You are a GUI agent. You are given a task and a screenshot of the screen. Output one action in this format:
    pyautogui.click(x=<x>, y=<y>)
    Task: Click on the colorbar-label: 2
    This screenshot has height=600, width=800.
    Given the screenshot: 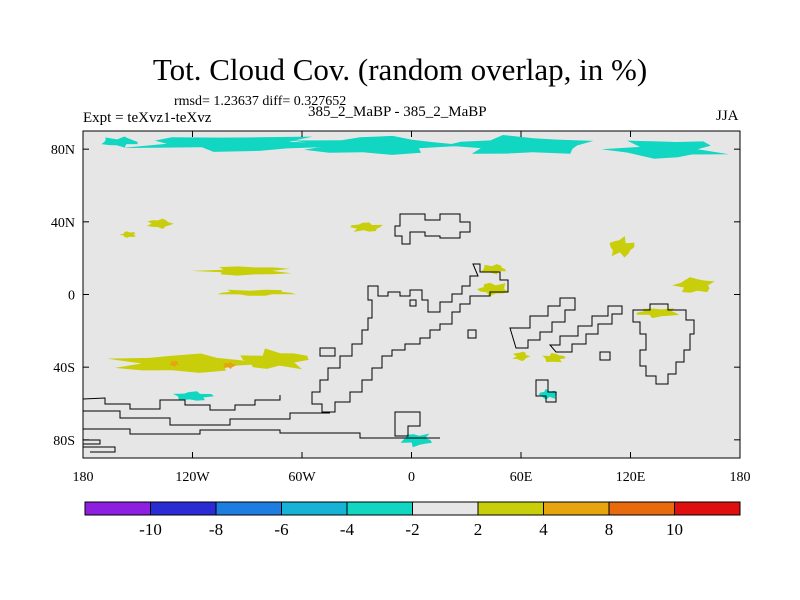 What is the action you would take?
    pyautogui.click(x=478, y=529)
    